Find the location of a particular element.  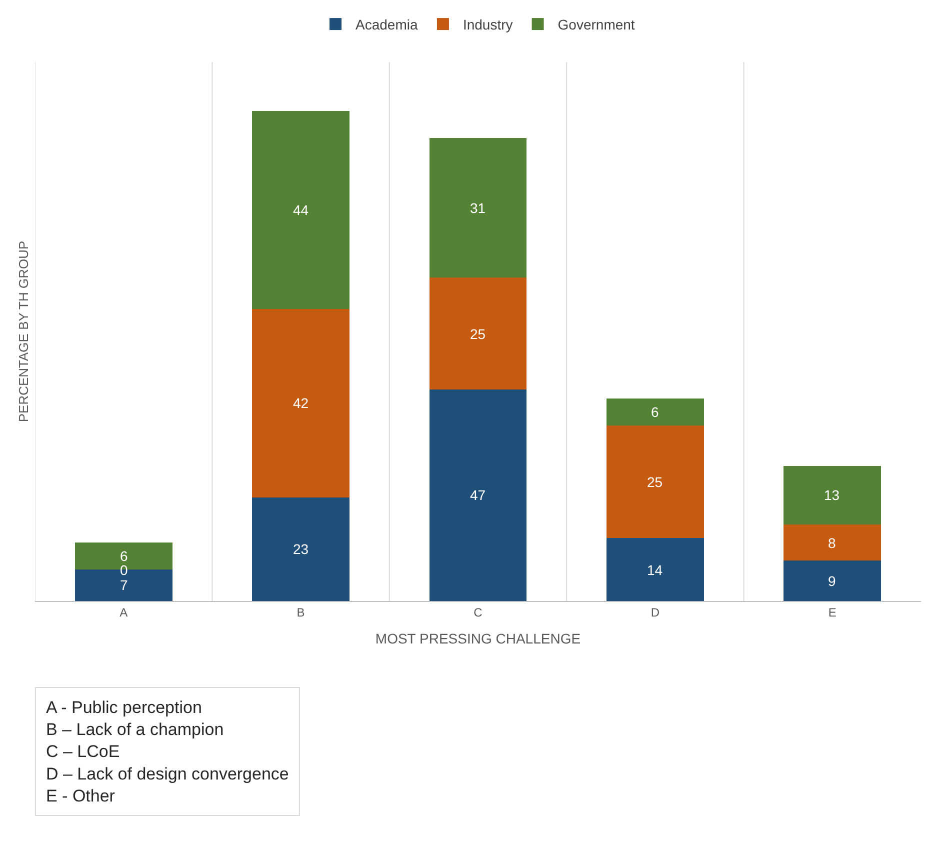

data-label: 8 is located at coordinates (832, 543).